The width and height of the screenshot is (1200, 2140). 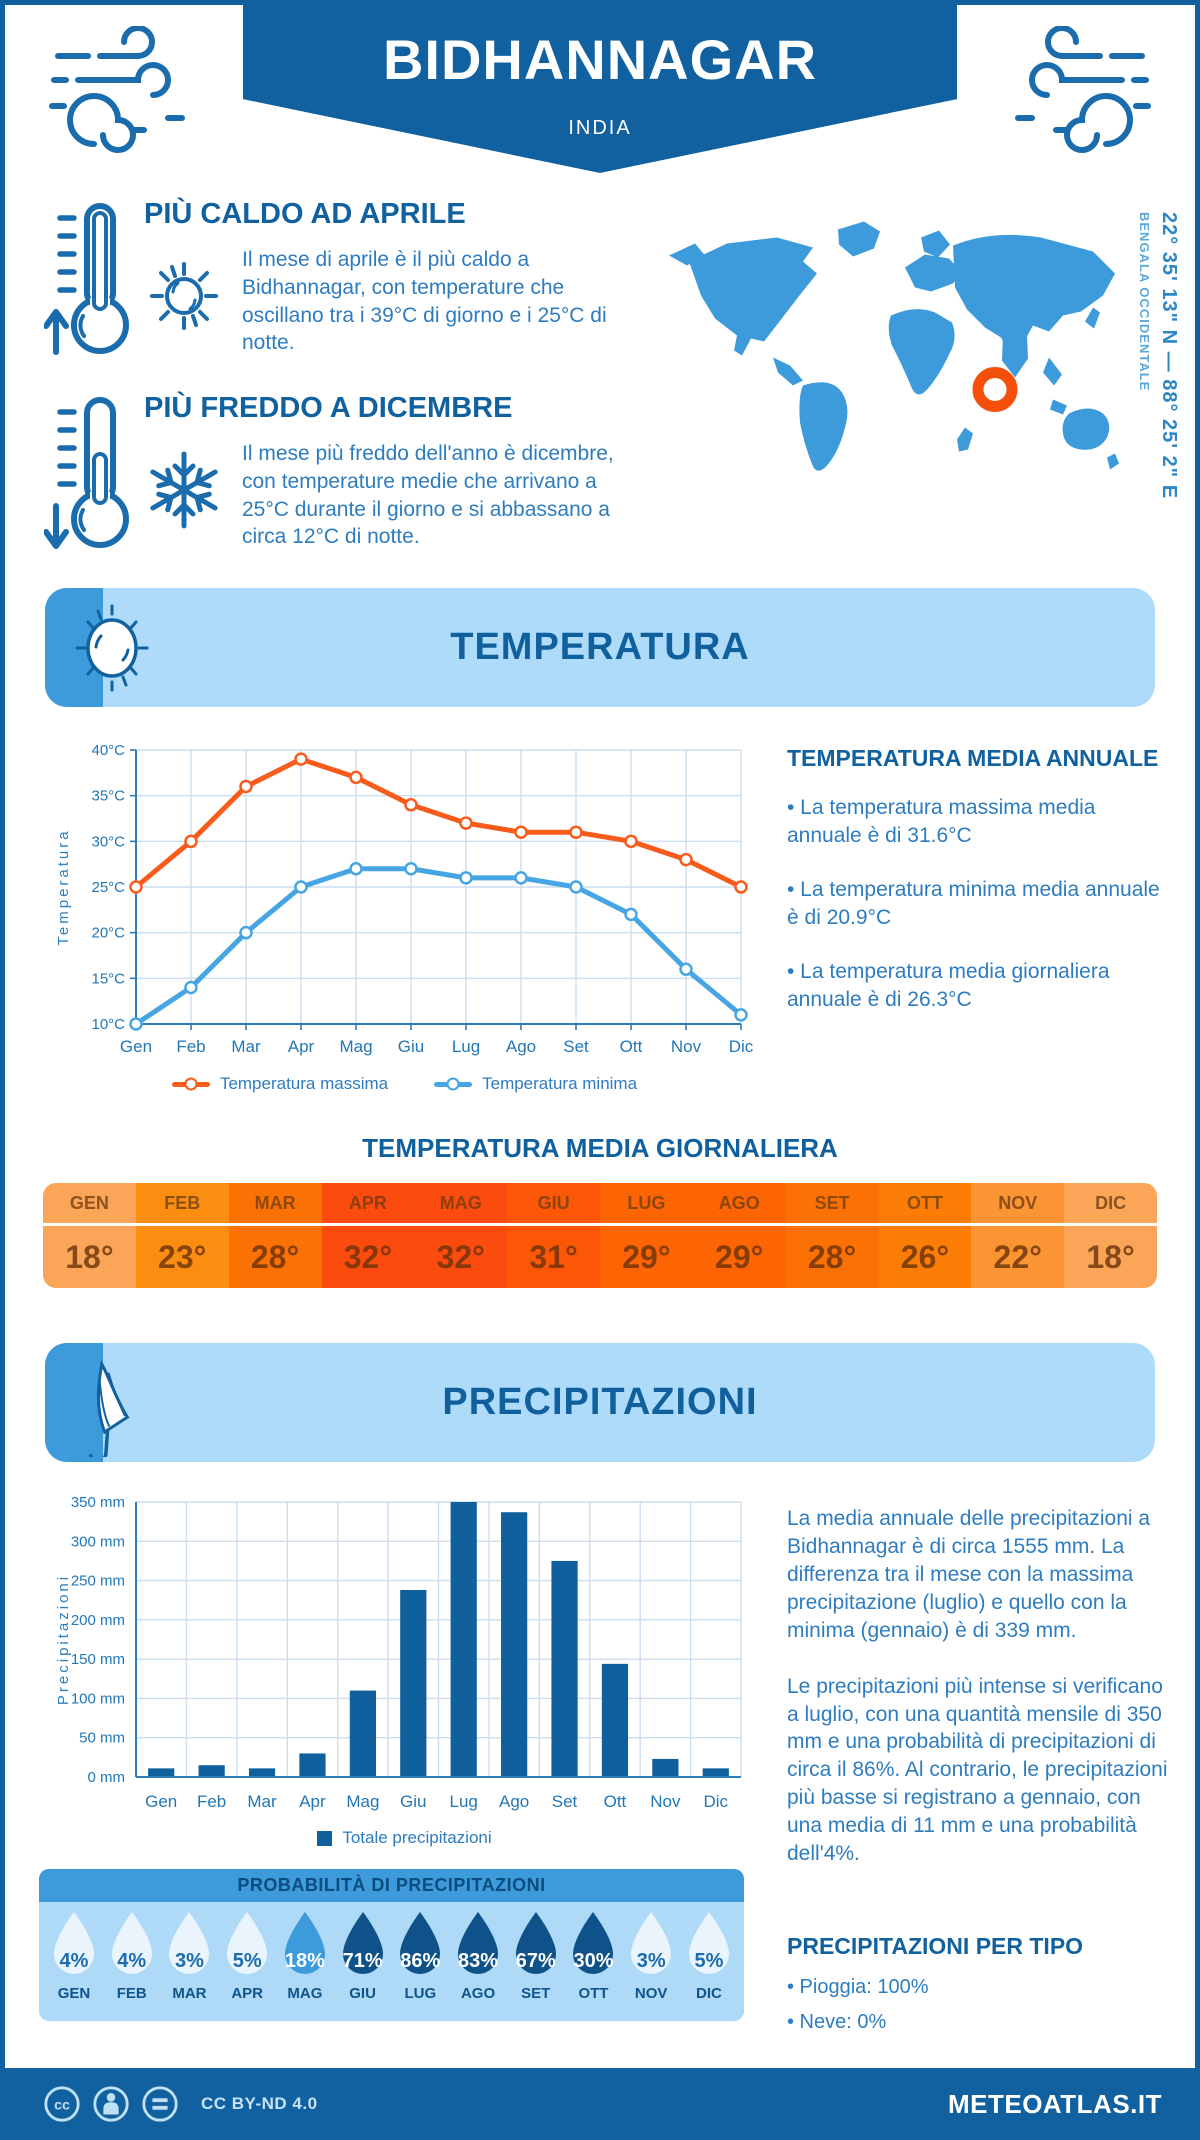 What do you see at coordinates (108, 796) in the screenshot?
I see `svg-text: 35°C` at bounding box center [108, 796].